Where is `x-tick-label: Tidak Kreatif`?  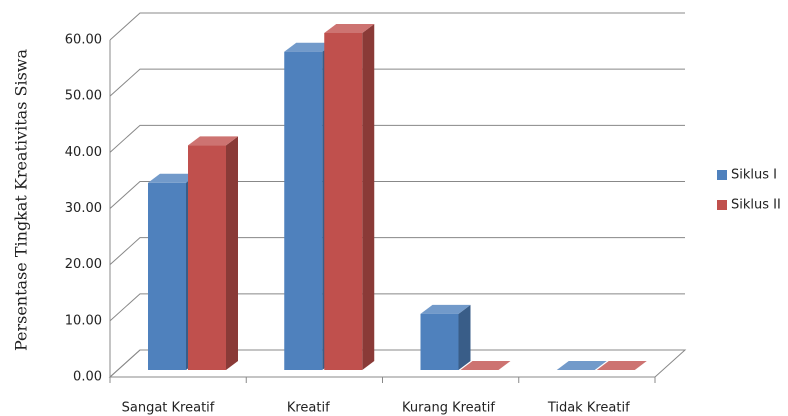 x-tick-label: Tidak Kreatif is located at coordinates (588, 408).